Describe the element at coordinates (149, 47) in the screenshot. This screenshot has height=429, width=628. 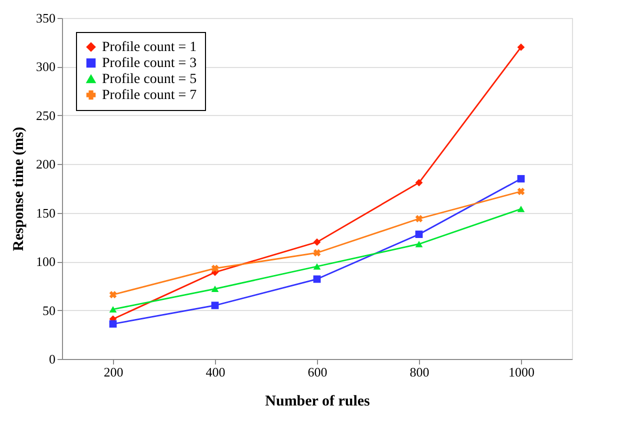
I see `legend-label: Profile count = 1` at that location.